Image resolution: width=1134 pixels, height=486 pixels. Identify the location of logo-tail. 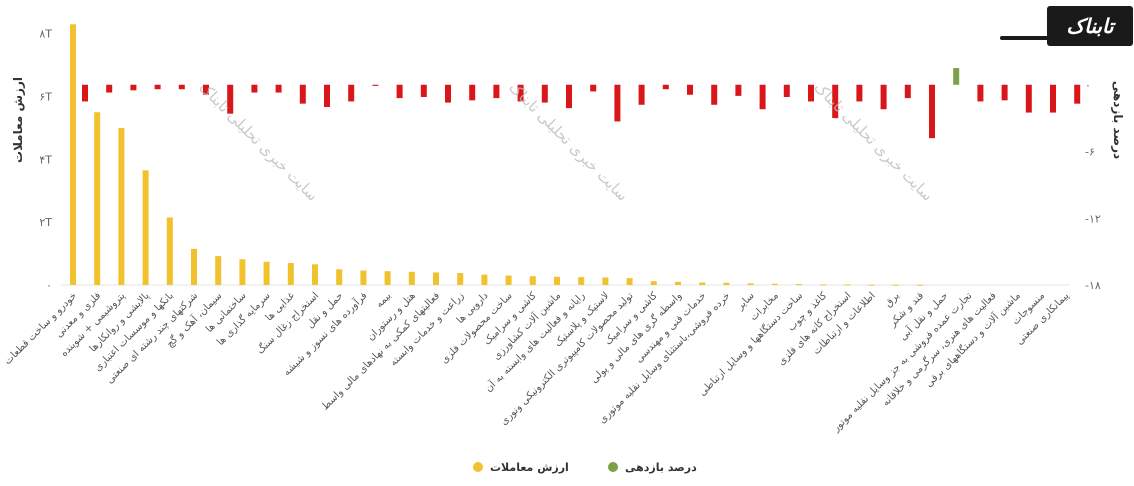
(1030, 38).